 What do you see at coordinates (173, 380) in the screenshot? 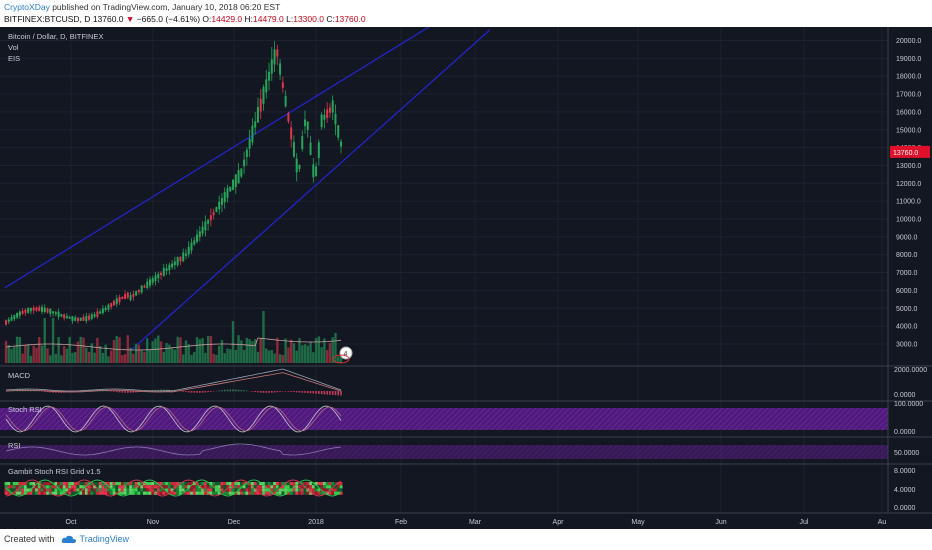
I see `macd-line` at bounding box center [173, 380].